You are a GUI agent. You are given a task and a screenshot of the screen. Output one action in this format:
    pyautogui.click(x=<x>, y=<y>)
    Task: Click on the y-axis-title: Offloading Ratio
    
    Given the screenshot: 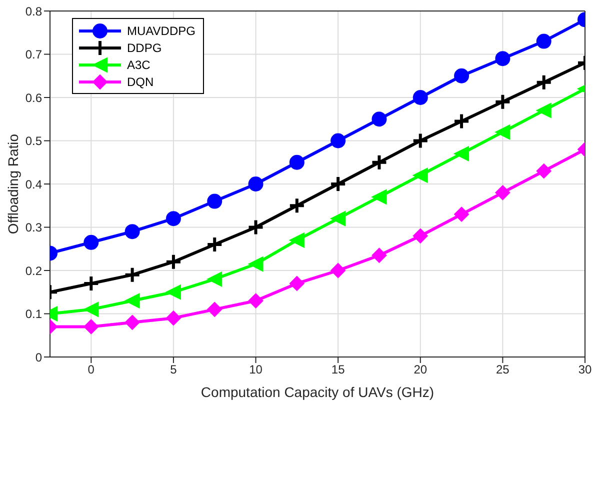 What is the action you would take?
    pyautogui.click(x=12, y=184)
    